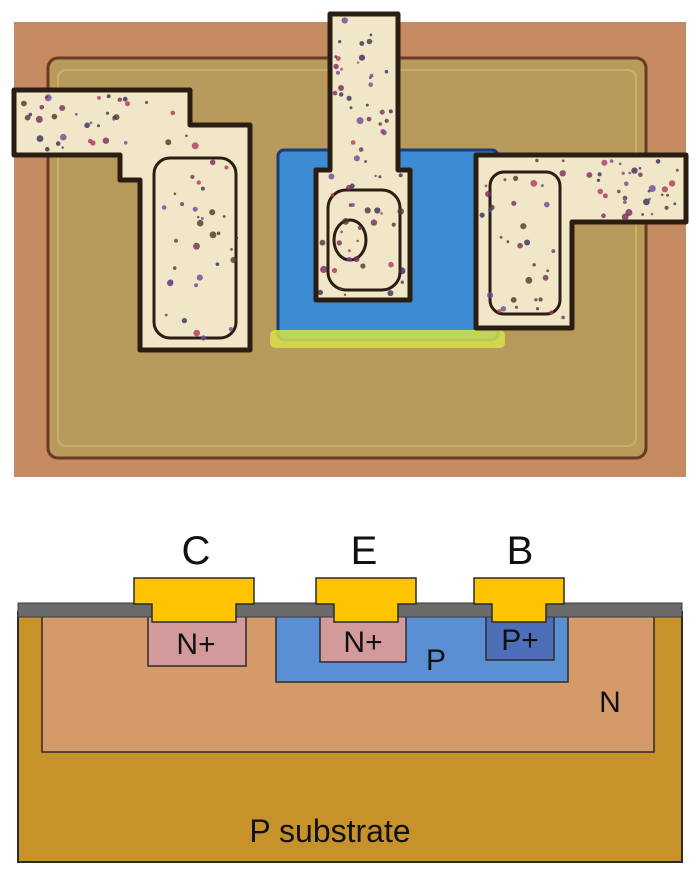 The image size is (700, 880). Describe the element at coordinates (387, 339) in the screenshot. I see `base-region-highlight` at that location.